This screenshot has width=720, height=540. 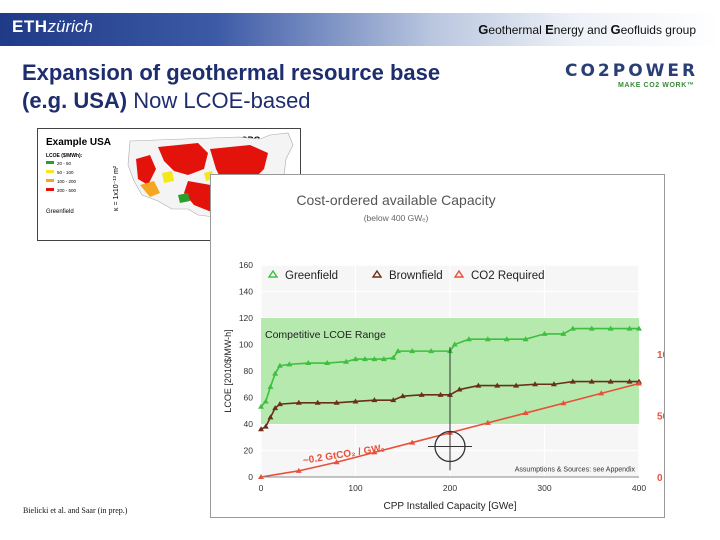 I want to click on map-title: Example USA, so click(x=78, y=142).